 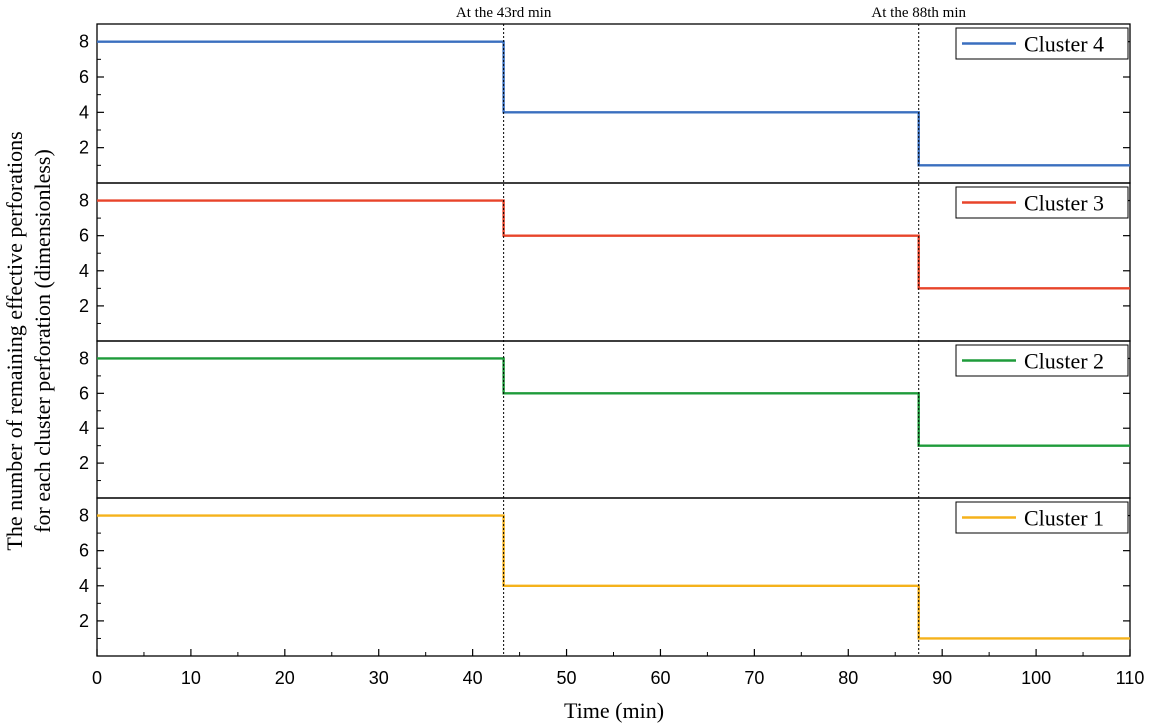 What do you see at coordinates (1064, 361) in the screenshot?
I see `legend-label: Cluster 2` at bounding box center [1064, 361].